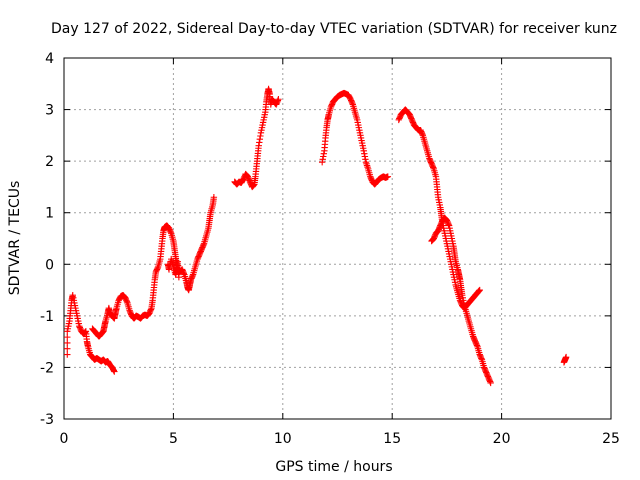 The width and height of the screenshot is (640, 480). What do you see at coordinates (283, 439) in the screenshot?
I see `x-tick-label: 10` at bounding box center [283, 439].